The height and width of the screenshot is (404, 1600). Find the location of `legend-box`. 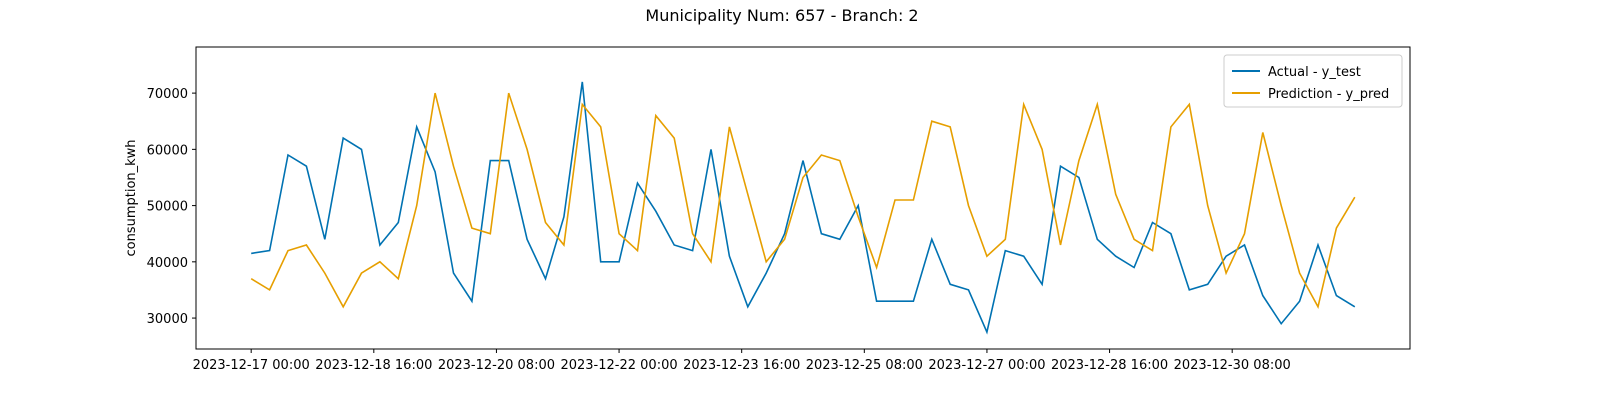

legend-box is located at coordinates (1313, 81).